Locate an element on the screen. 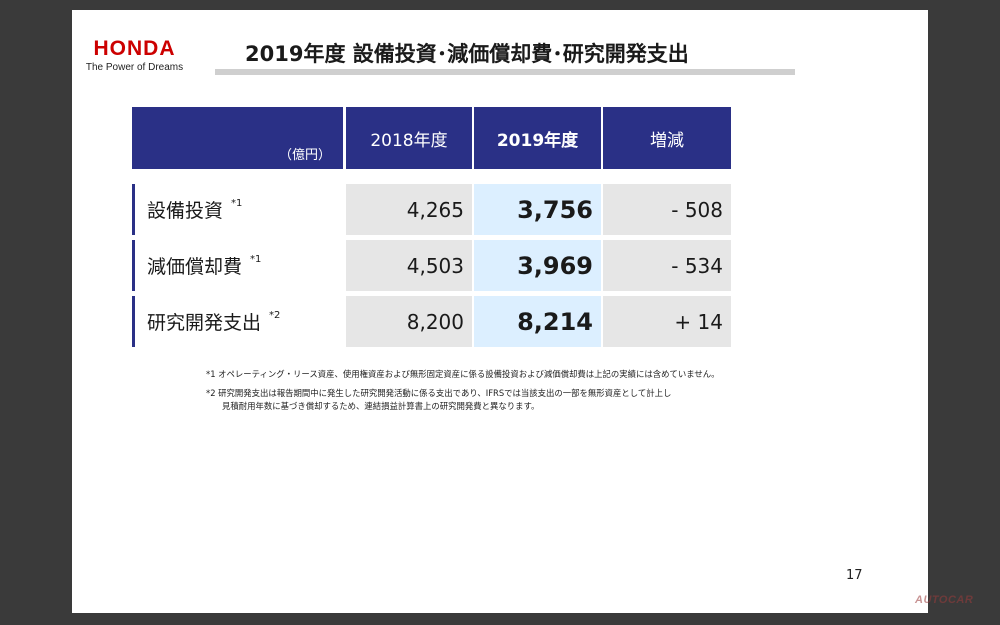 The width and height of the screenshot is (1000, 625). watermark: AUTOCAR is located at coordinates (944, 600).